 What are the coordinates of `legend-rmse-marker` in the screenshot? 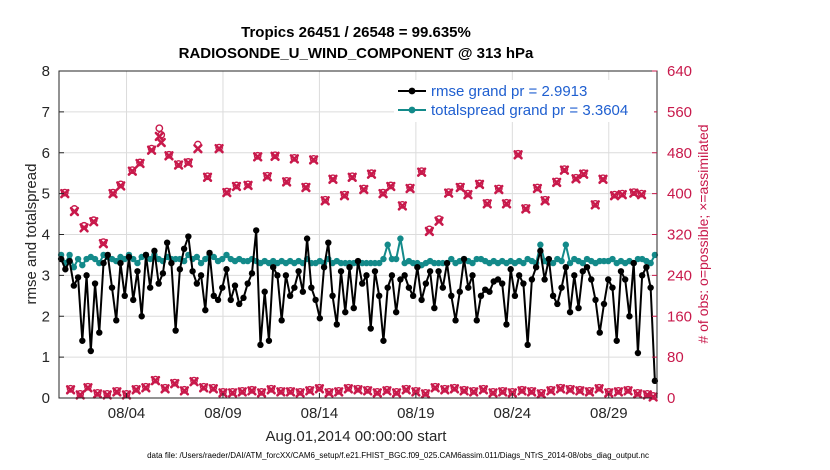 It's located at (412, 91).